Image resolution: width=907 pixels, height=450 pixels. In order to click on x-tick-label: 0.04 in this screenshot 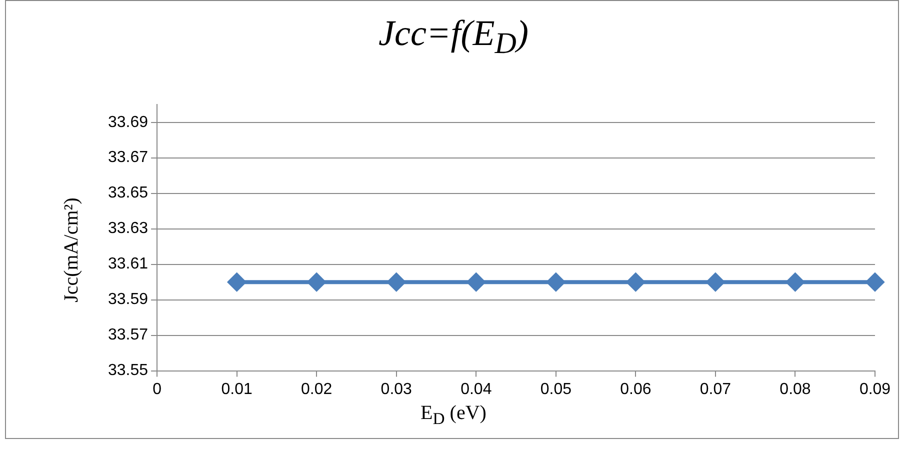, I will do `click(476, 389)`.